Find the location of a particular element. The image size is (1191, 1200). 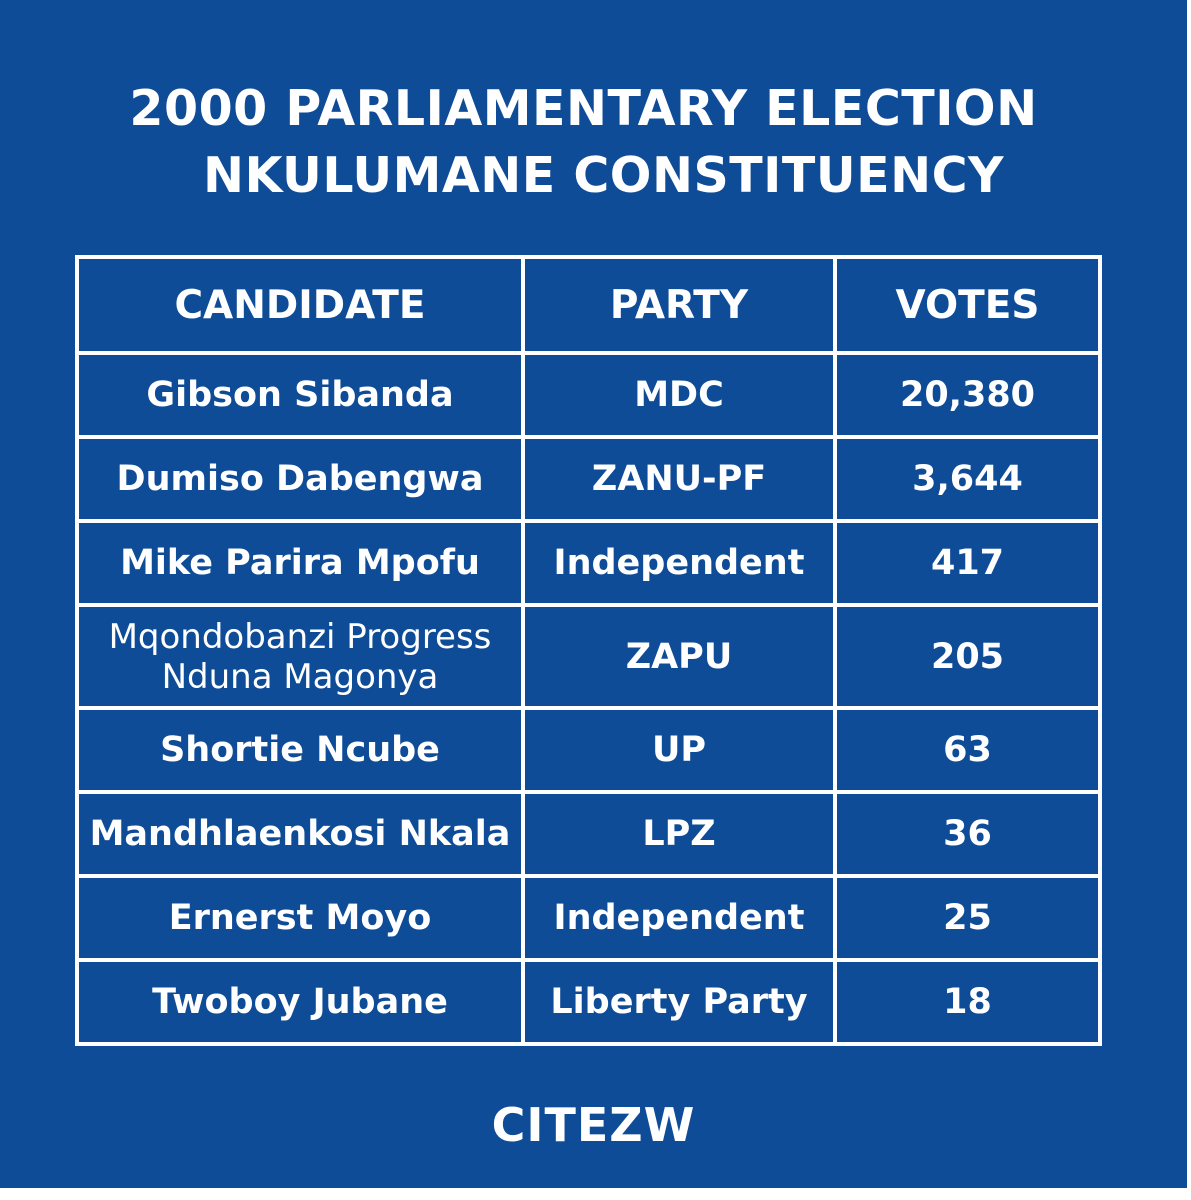

party-cell: Liberty Party is located at coordinates (679, 1002).